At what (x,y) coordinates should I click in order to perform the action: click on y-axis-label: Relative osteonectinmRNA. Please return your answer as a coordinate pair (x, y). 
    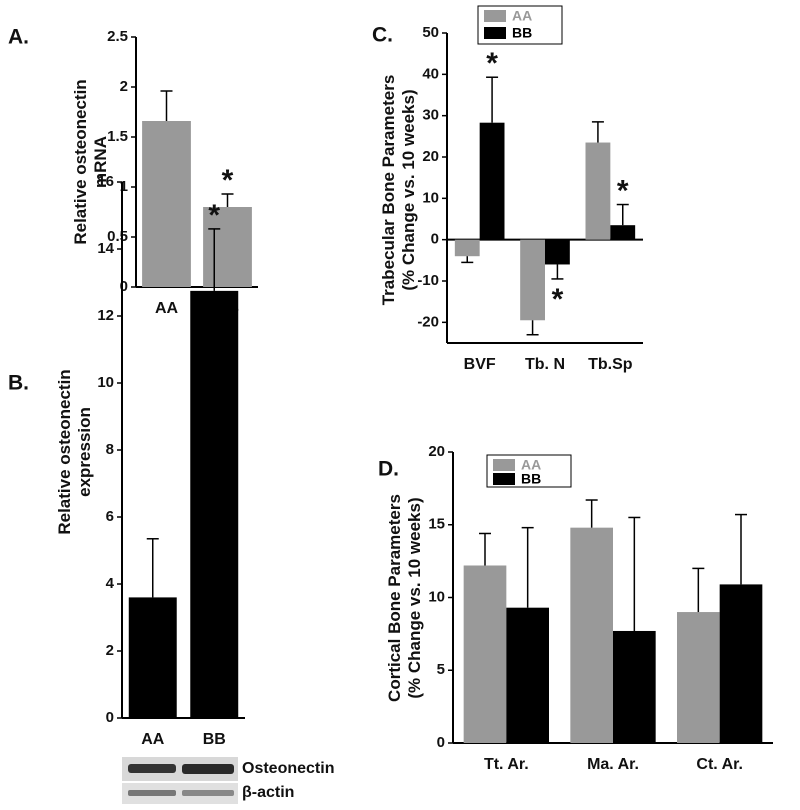
    Looking at the image, I should click on (90, 161).